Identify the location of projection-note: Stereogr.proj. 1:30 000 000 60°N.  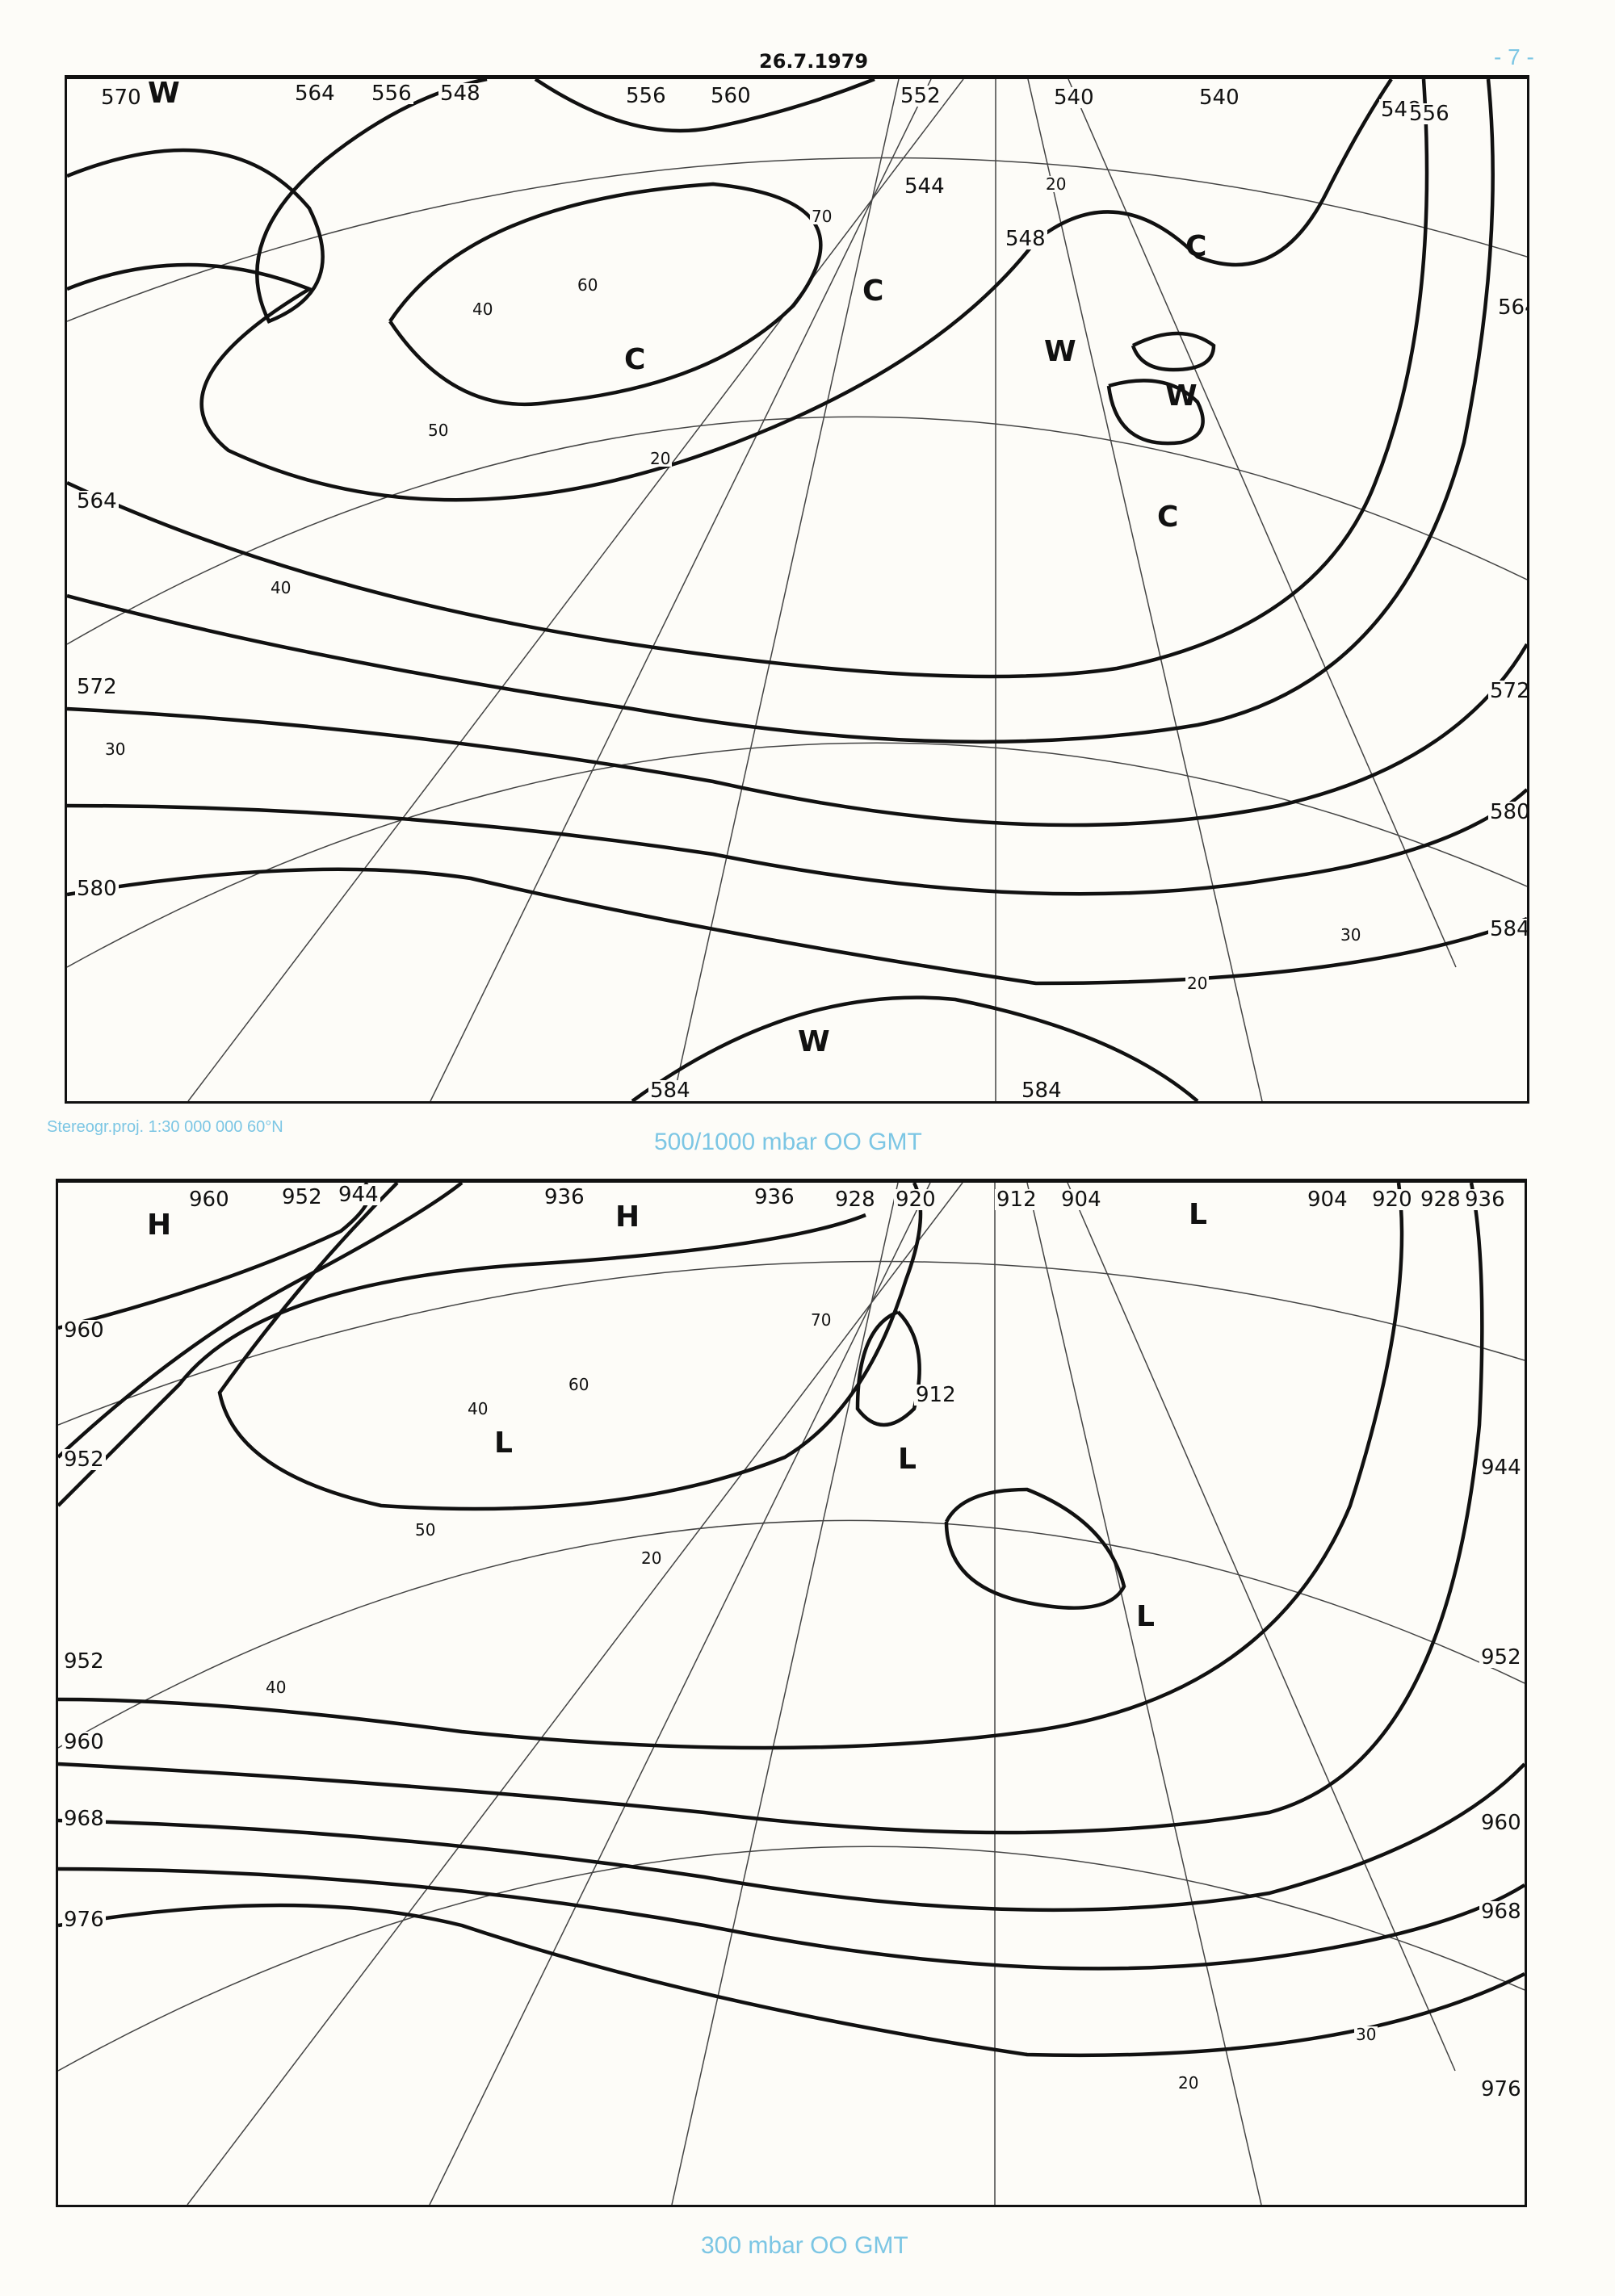
(165, 1127).